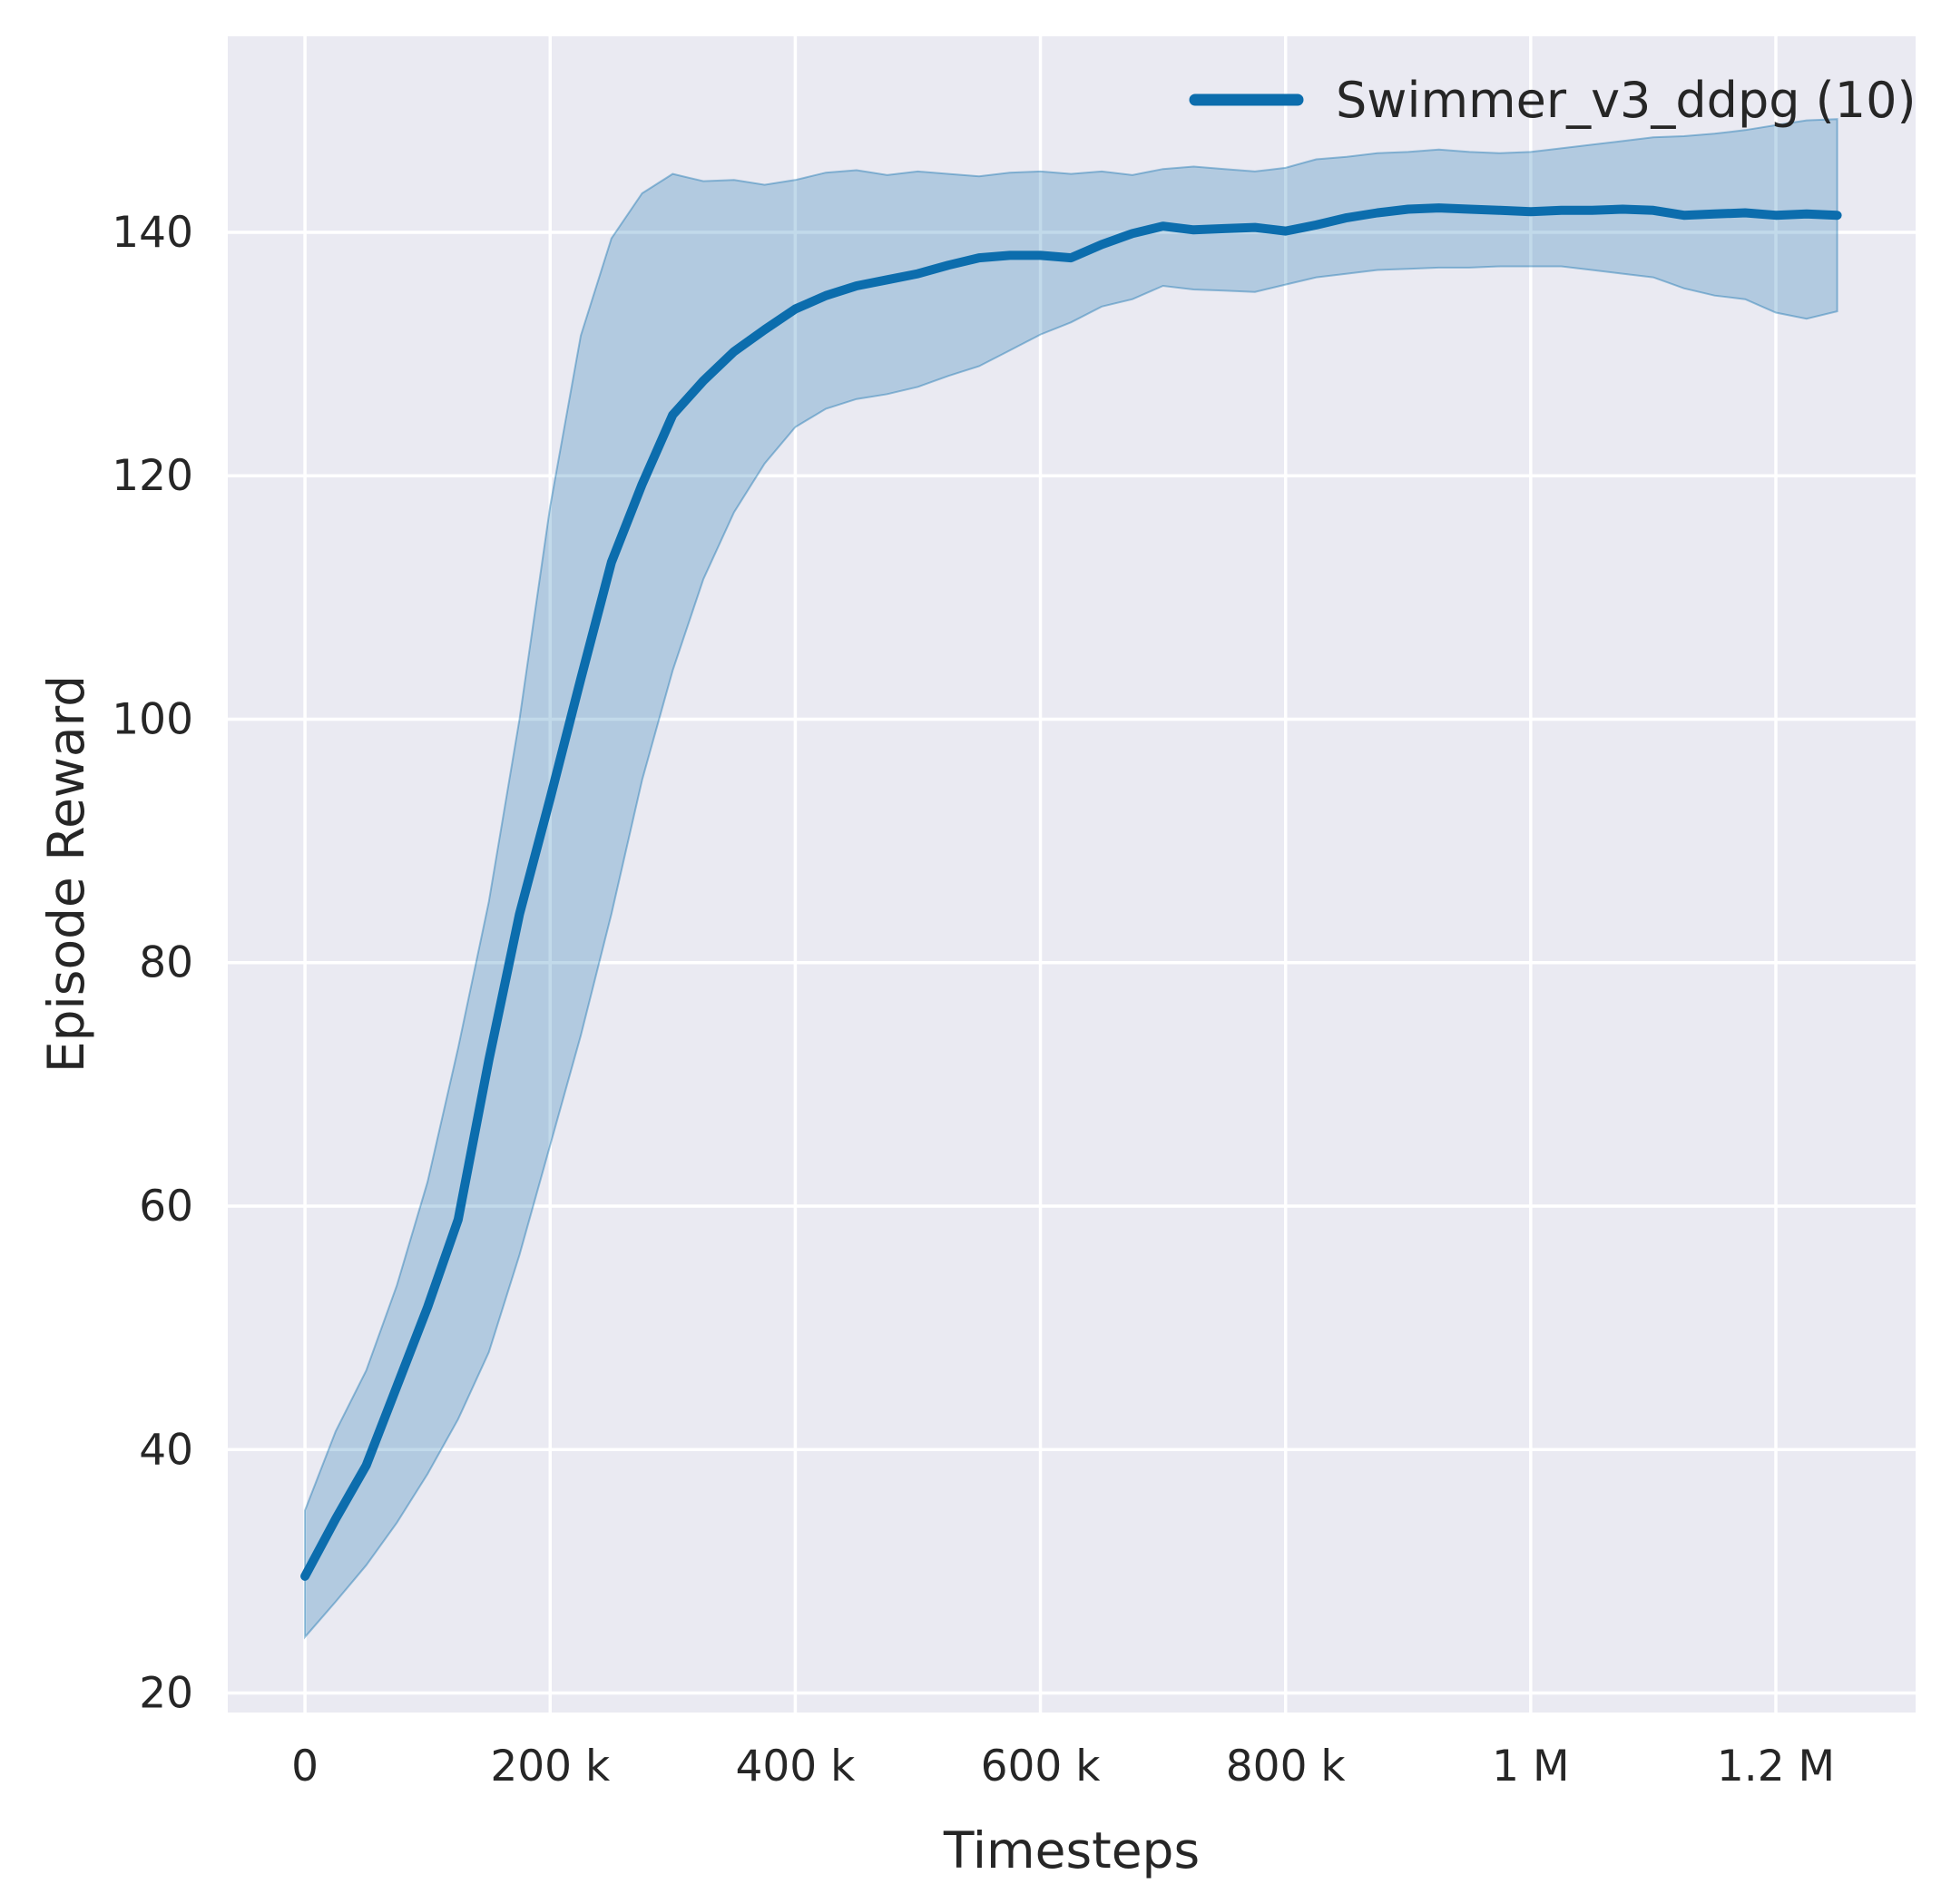  Describe the element at coordinates (1776, 1767) in the screenshot. I see `x-tick-label: 1.2 M` at that location.